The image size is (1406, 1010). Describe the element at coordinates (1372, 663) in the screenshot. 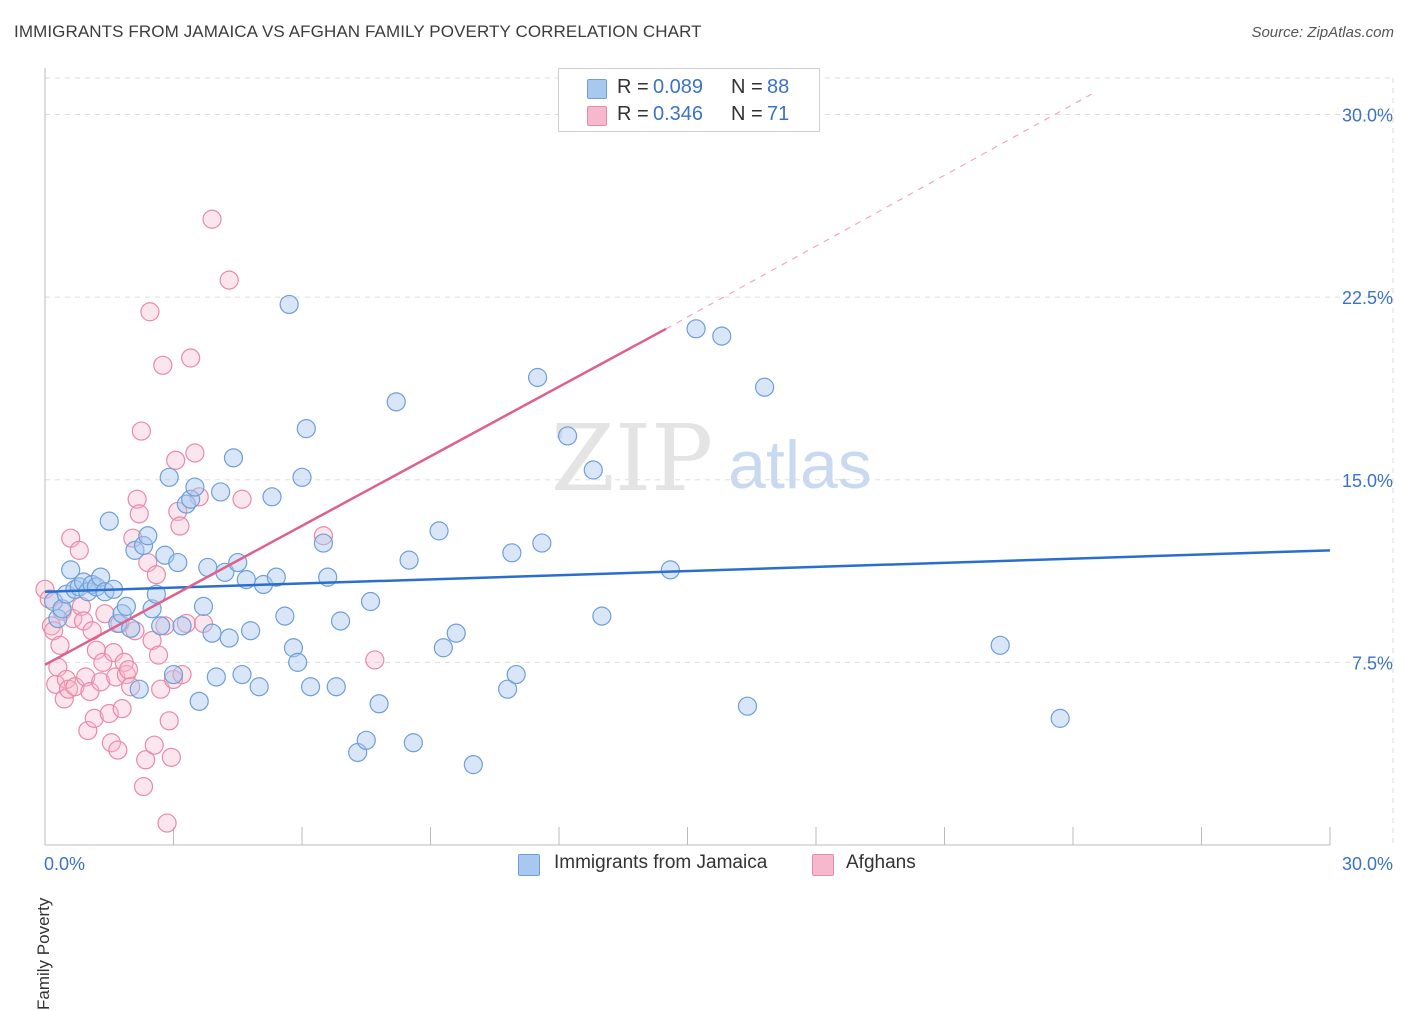

I see `y-tick-label: 7.5%` at that location.